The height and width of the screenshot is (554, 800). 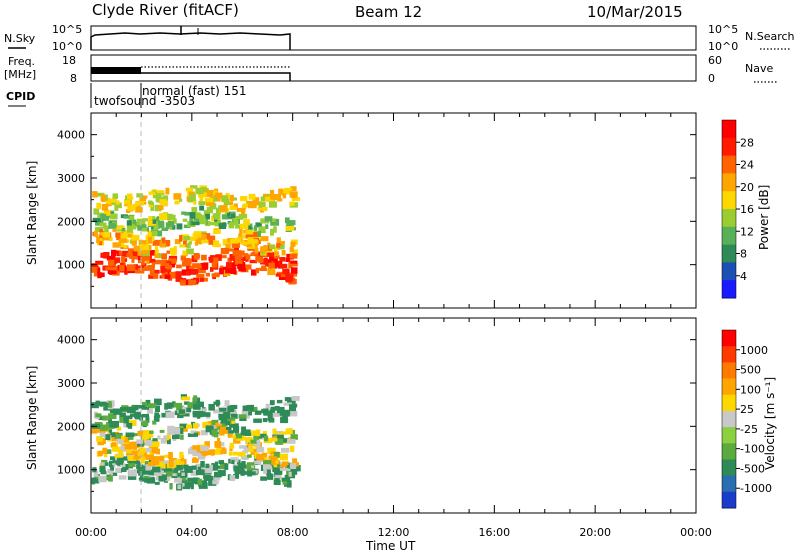 What do you see at coordinates (71, 265) in the screenshot?
I see `y-tick-label-power-0: 1000` at bounding box center [71, 265].